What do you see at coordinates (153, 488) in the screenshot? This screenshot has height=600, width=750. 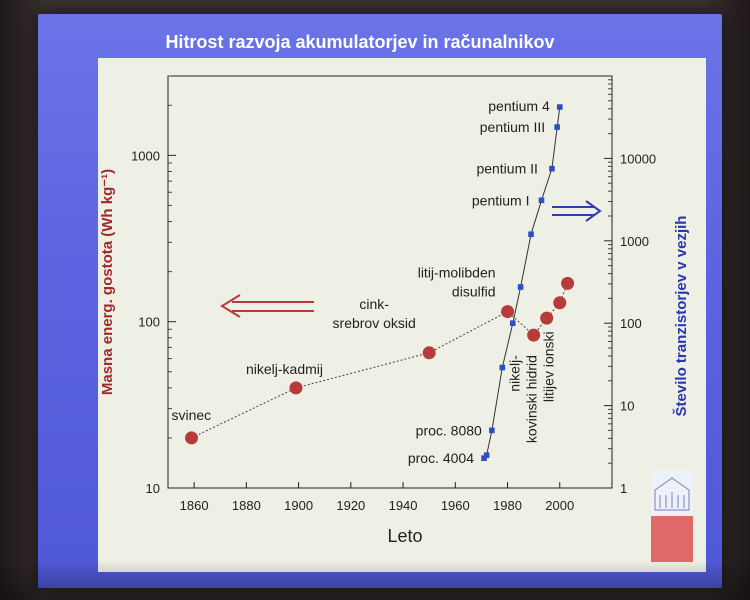 I see `left-y-tick-label: 10` at bounding box center [153, 488].